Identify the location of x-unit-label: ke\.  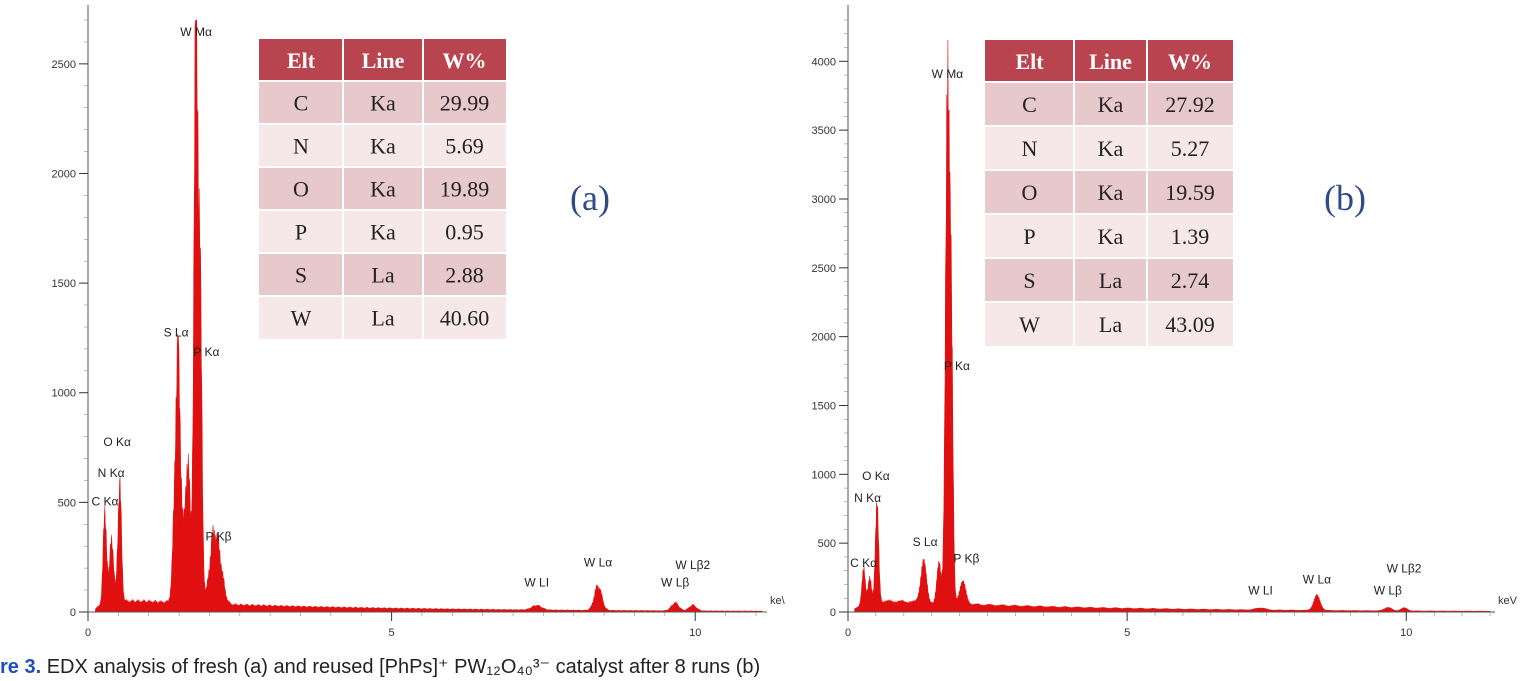
(778, 601).